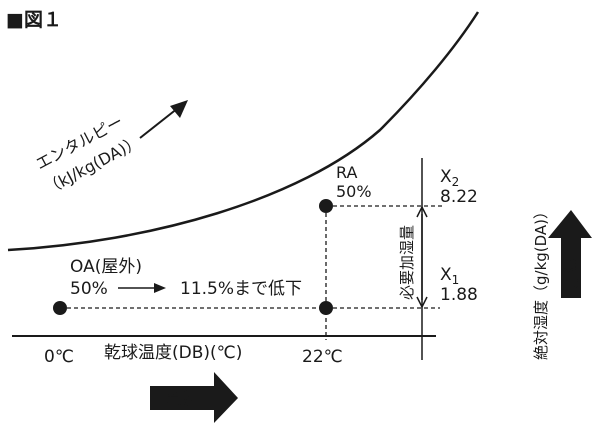  What do you see at coordinates (241, 289) in the screenshot?
I see `oa-result-label: 11.5%まで低下` at bounding box center [241, 289].